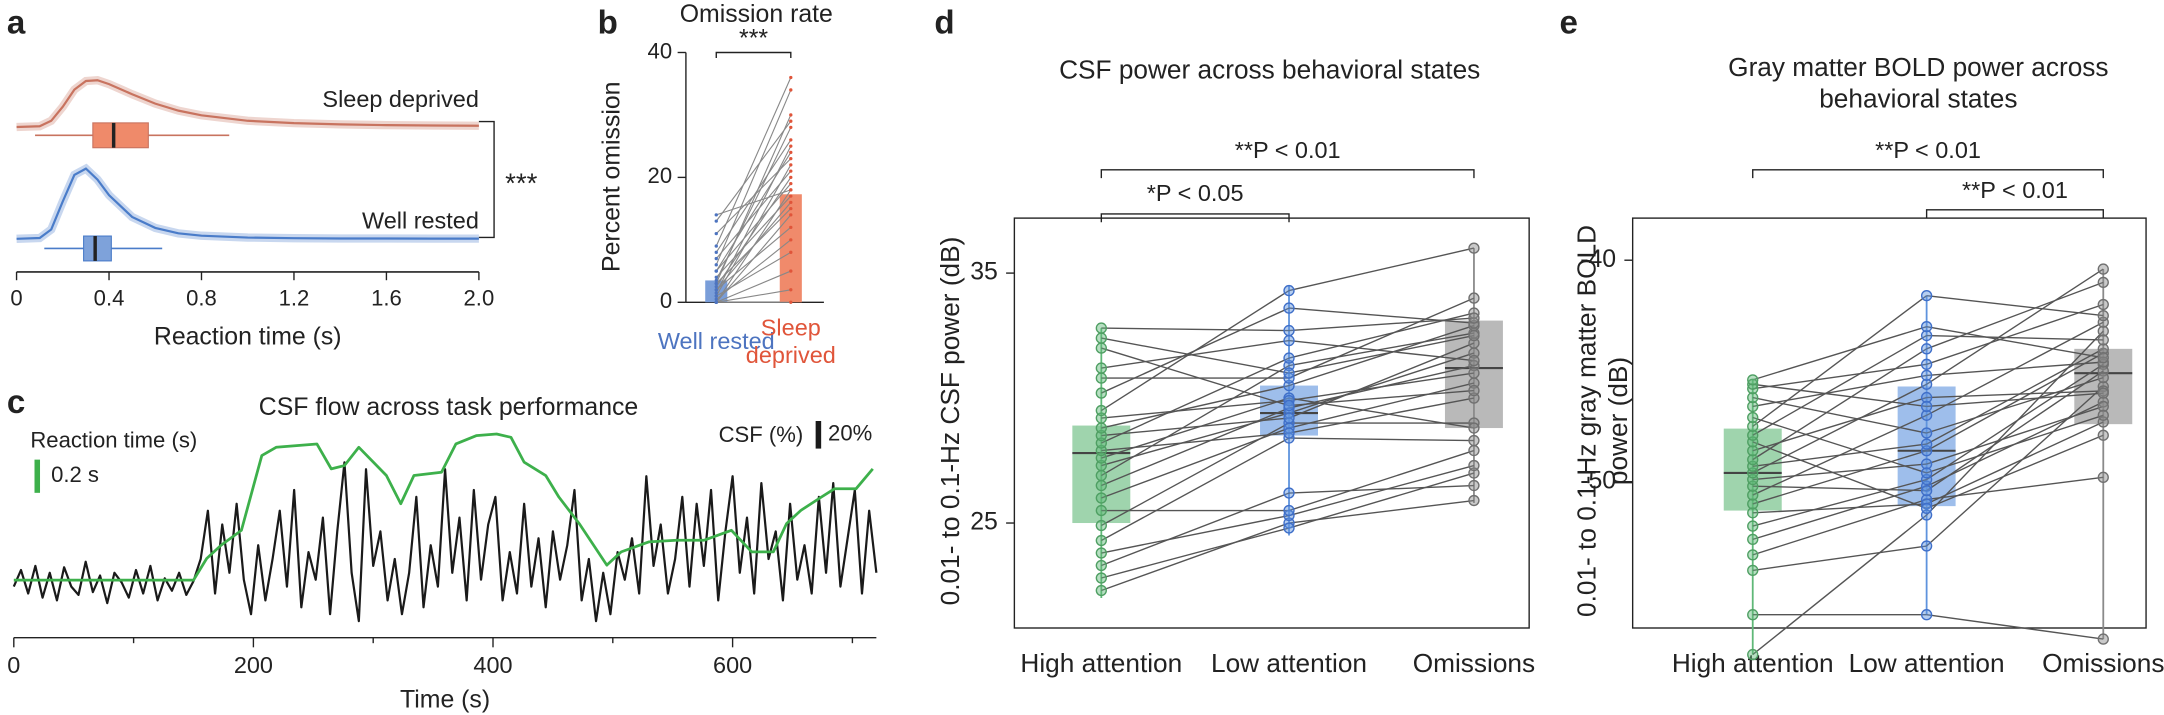 Image resolution: width=2164 pixels, height=715 pixels. Describe the element at coordinates (732, 665) in the screenshot. I see `x-tick-label: 600` at that location.